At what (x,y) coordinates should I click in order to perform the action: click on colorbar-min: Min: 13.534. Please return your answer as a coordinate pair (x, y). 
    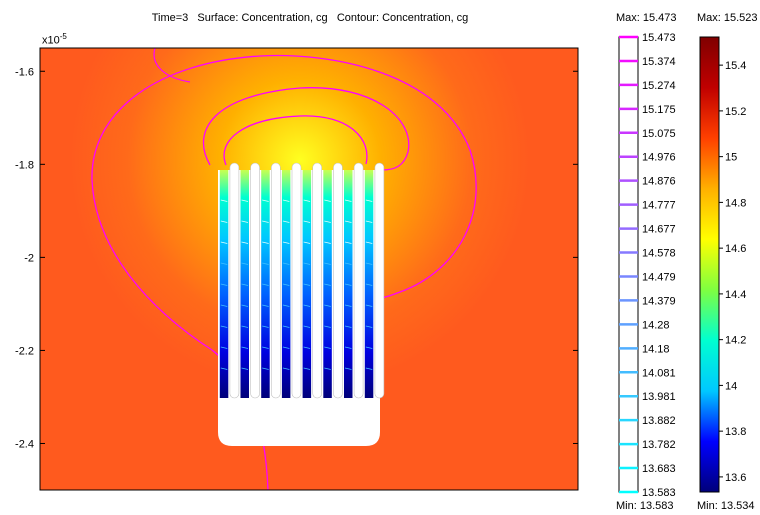
    Looking at the image, I should click on (726, 506).